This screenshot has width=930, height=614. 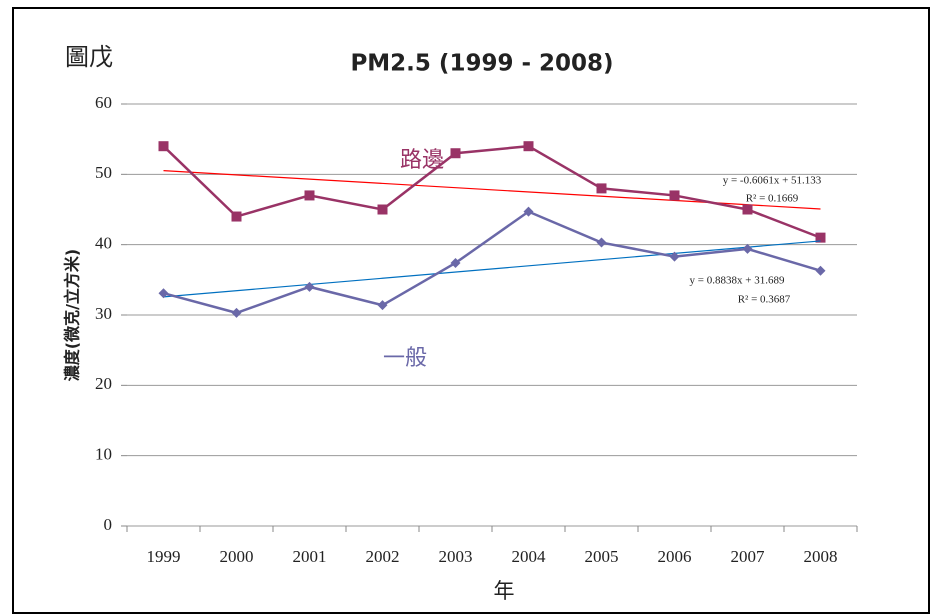 What do you see at coordinates (764, 300) in the screenshot?
I see `trend-r2: R² = 0.3687` at bounding box center [764, 300].